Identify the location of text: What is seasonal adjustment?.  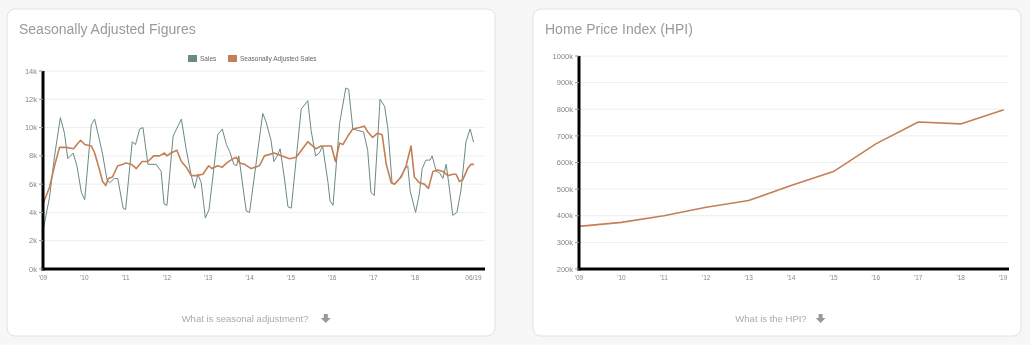
(245, 318).